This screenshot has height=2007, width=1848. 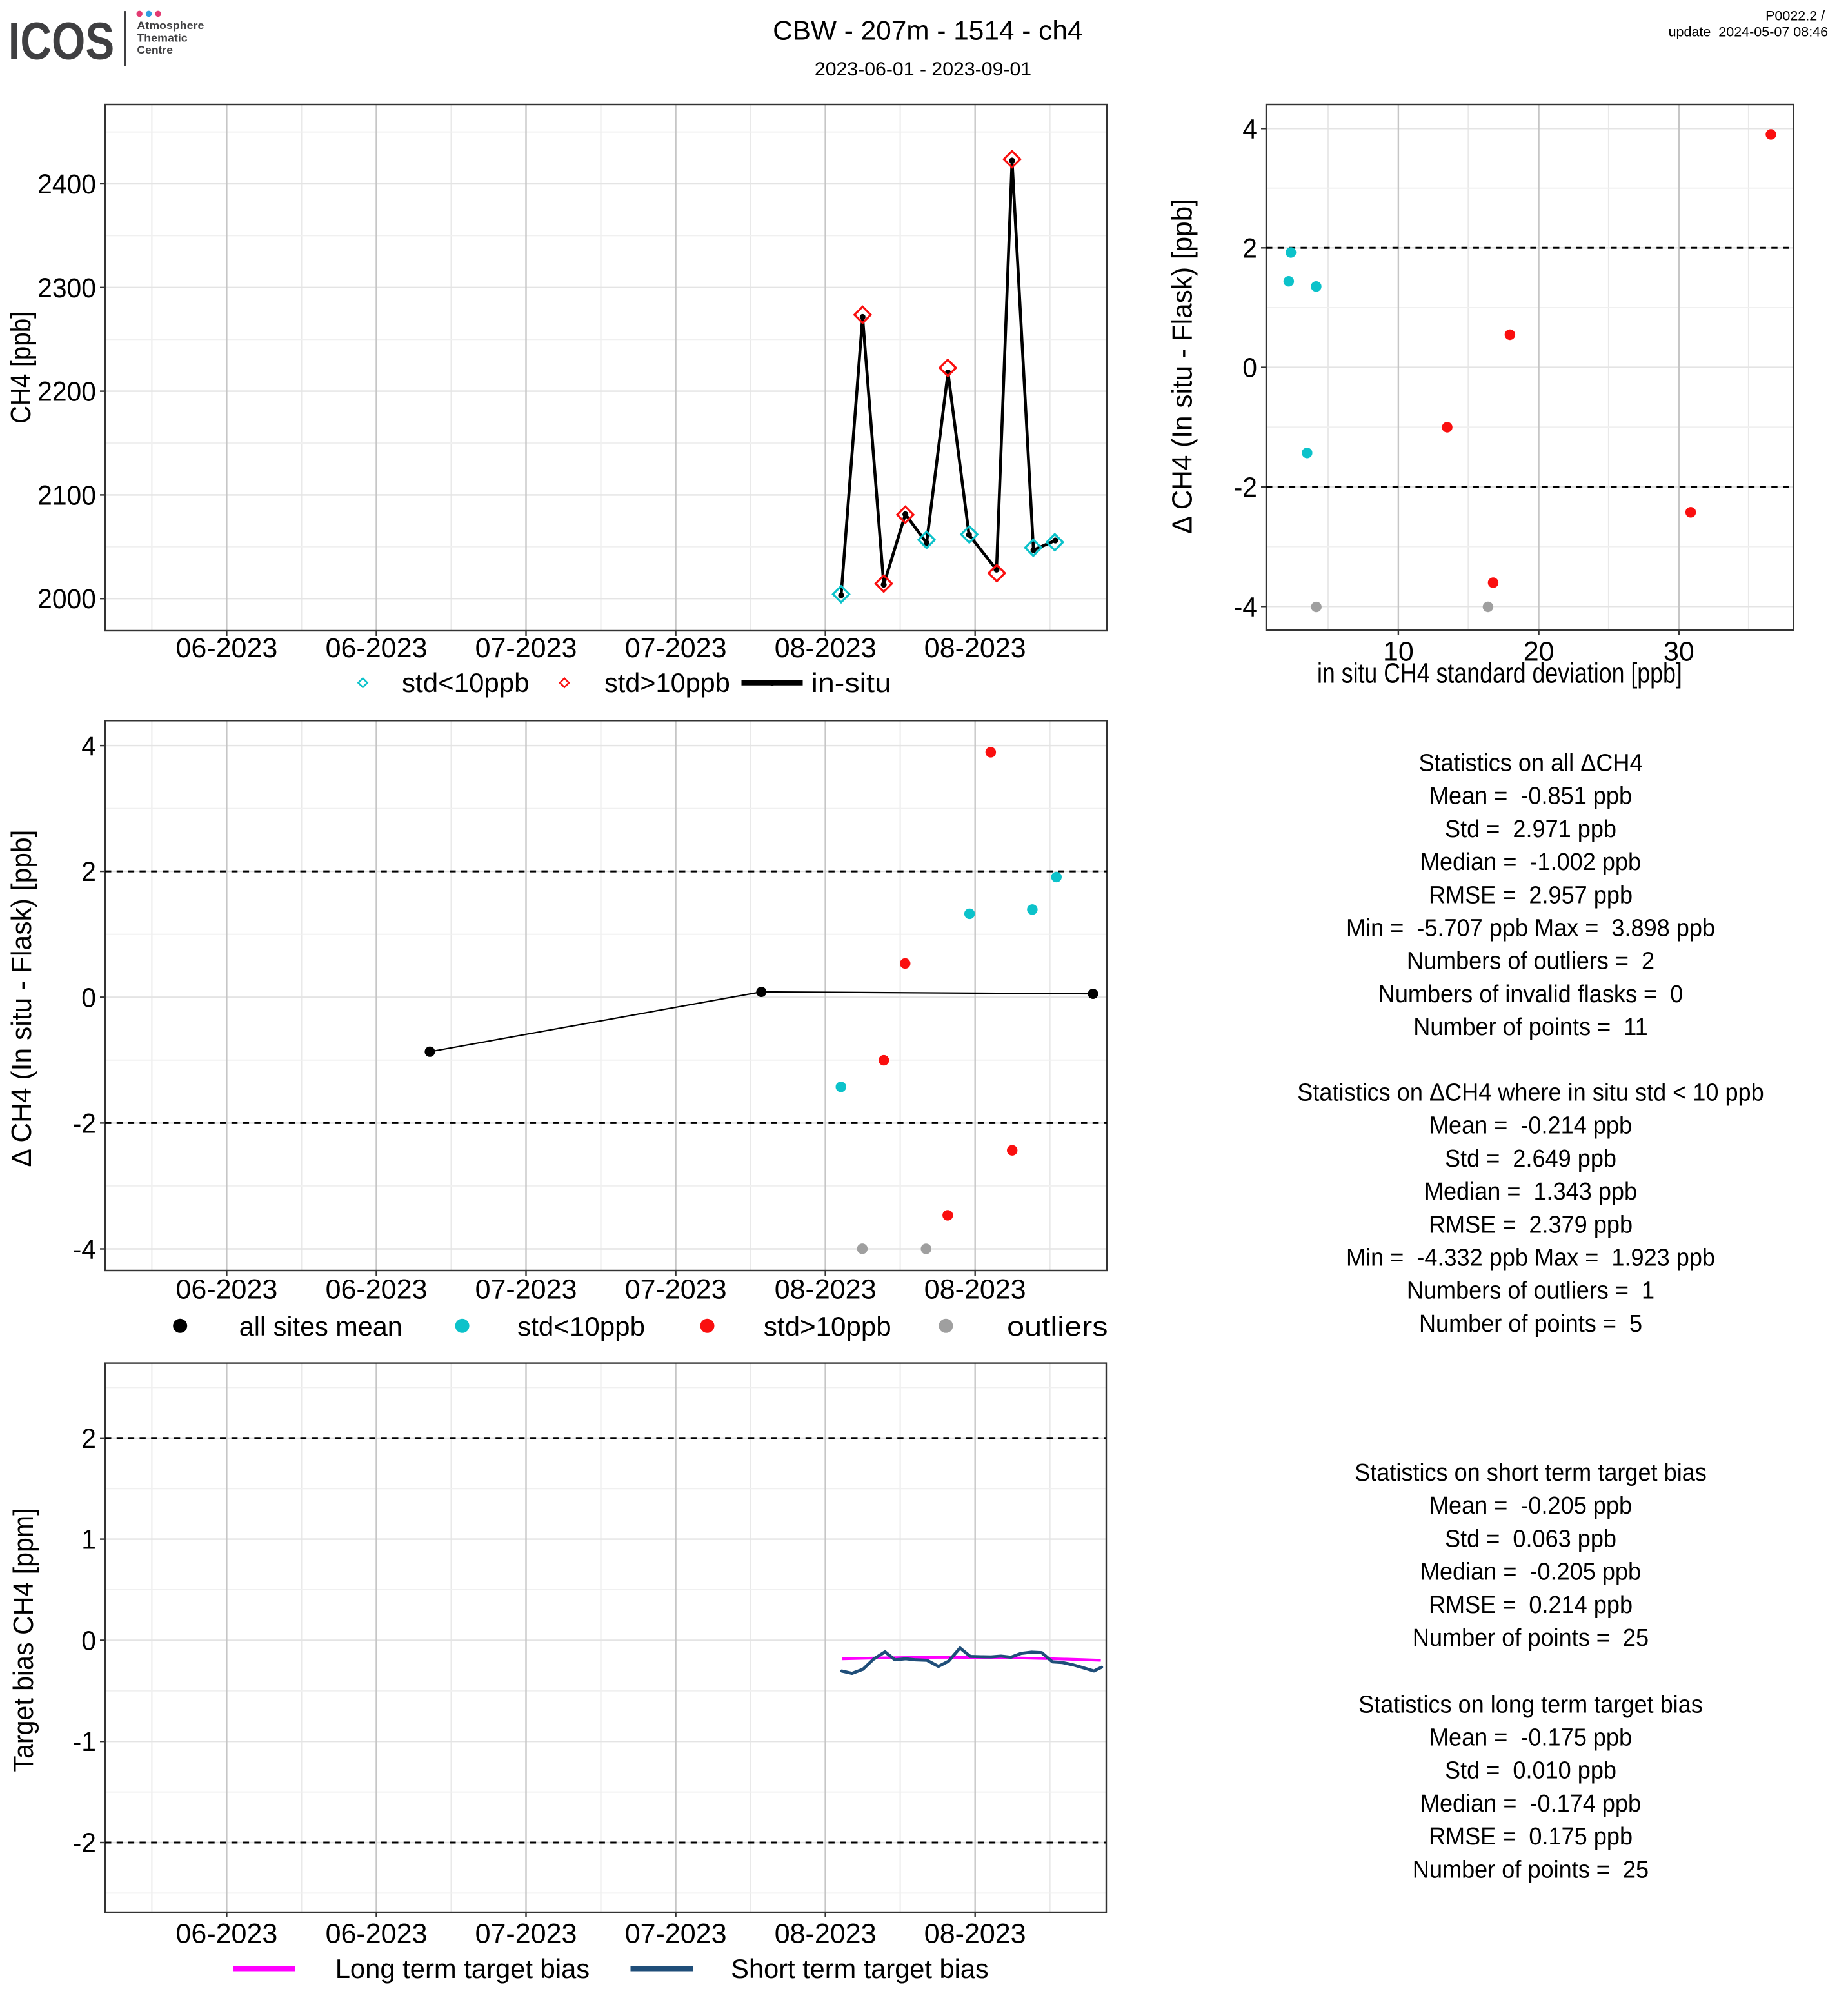 What do you see at coordinates (1531, 1258) in the screenshot?
I see `svg-text:Min = -4.332 ppb Max = 1.923: Min = -4.332 ppb Max = 1.923 ppb` at bounding box center [1531, 1258].